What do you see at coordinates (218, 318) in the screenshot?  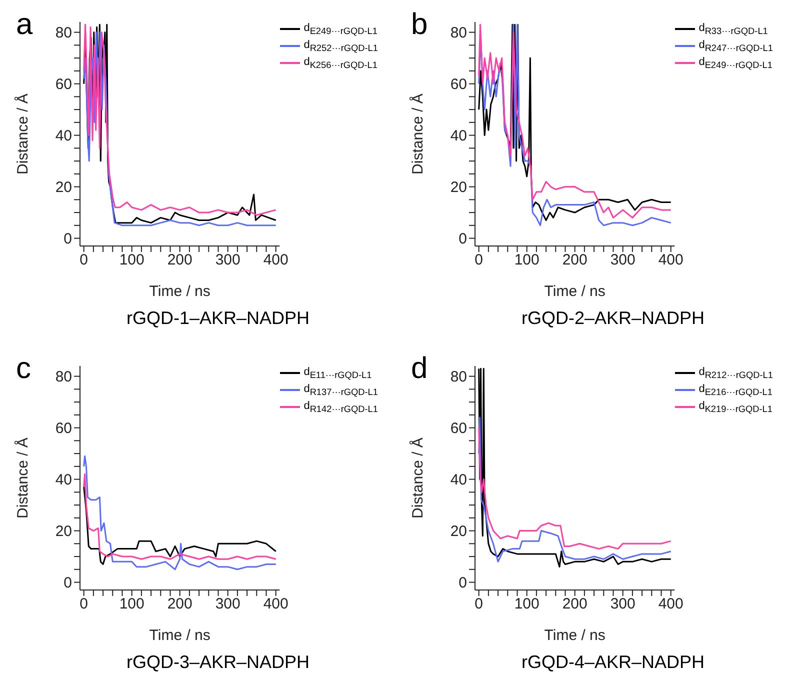 I see `text: rGQD-1–AKR–NADPH` at bounding box center [218, 318].